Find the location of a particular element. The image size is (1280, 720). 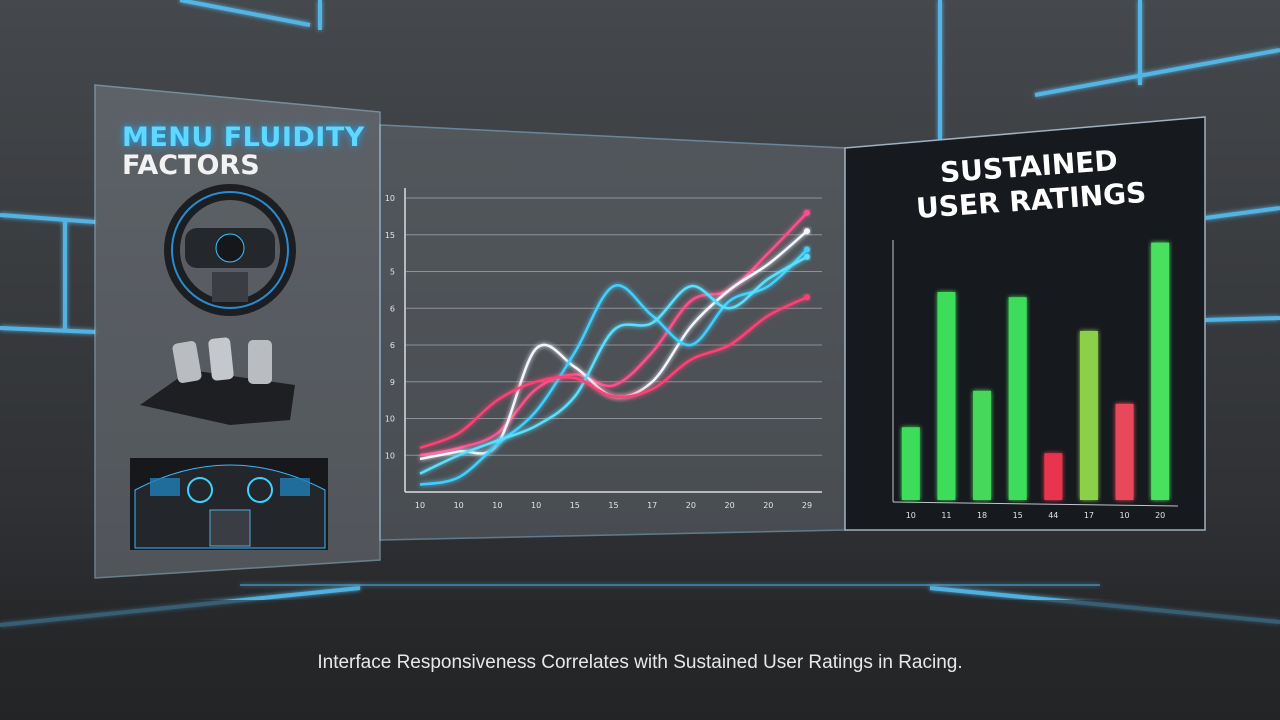

left-title-line2: FACTORS is located at coordinates (191, 165).